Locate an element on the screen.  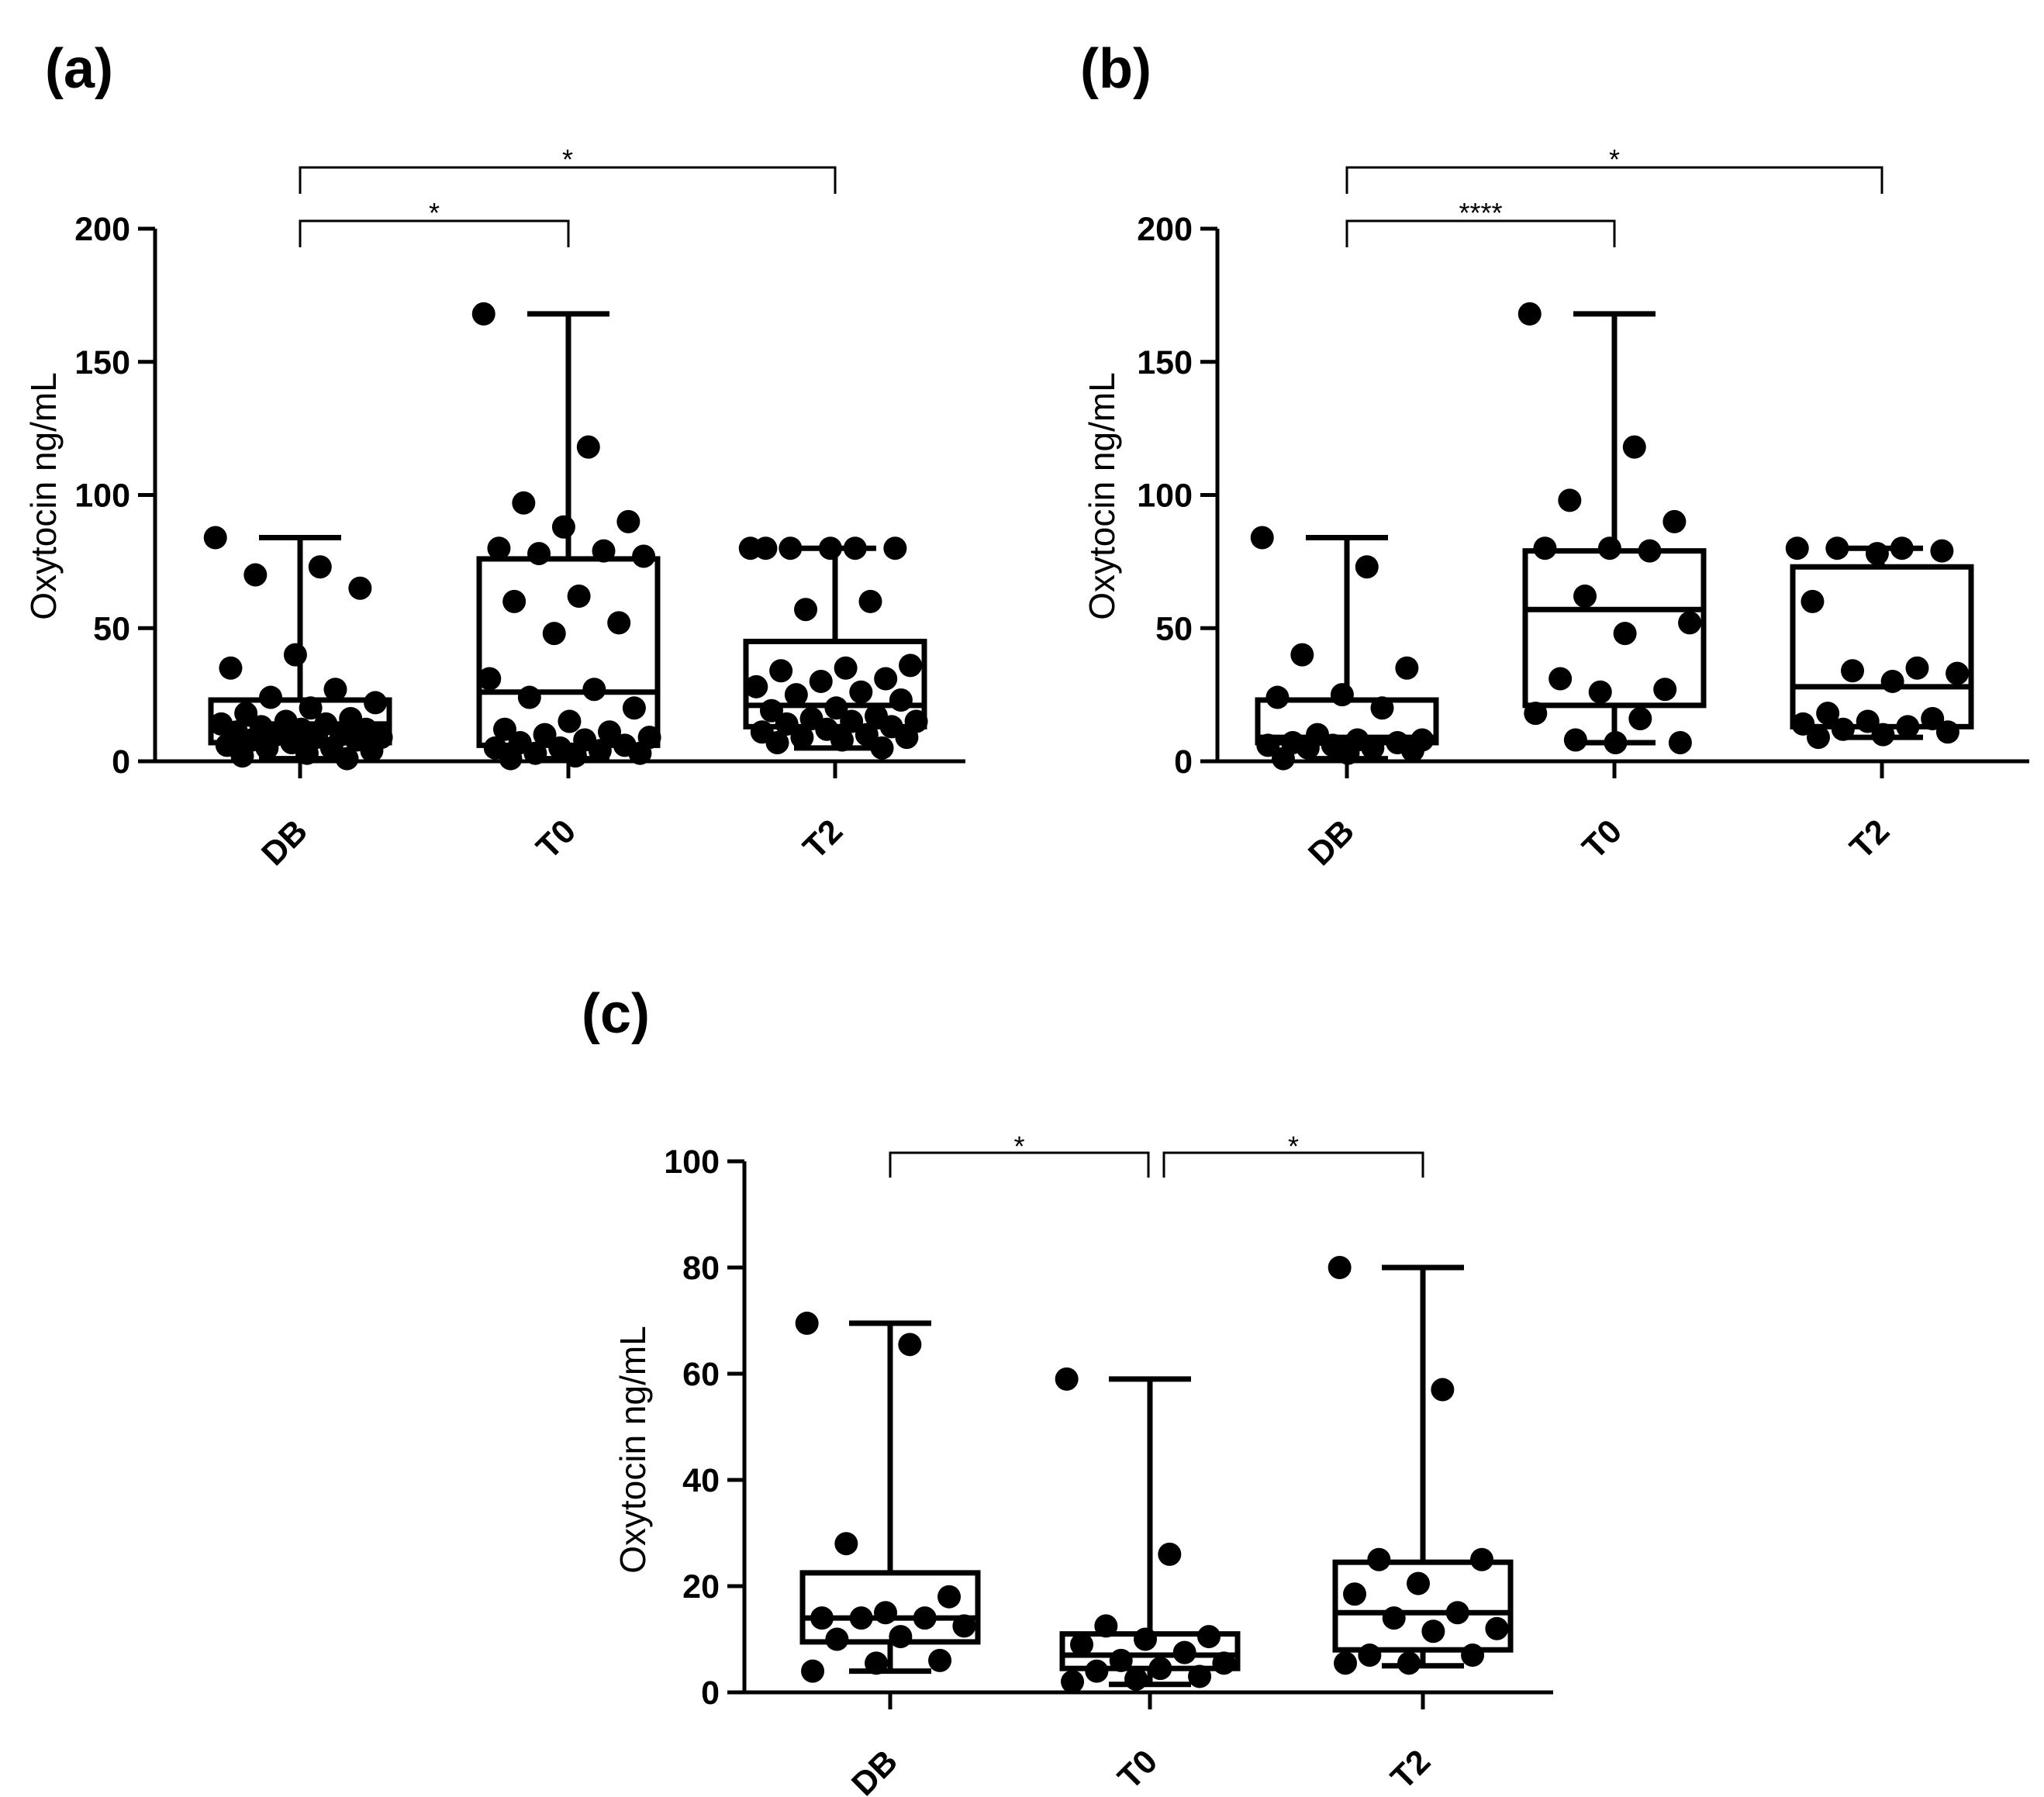
box-t2 is located at coordinates (1882, 647).